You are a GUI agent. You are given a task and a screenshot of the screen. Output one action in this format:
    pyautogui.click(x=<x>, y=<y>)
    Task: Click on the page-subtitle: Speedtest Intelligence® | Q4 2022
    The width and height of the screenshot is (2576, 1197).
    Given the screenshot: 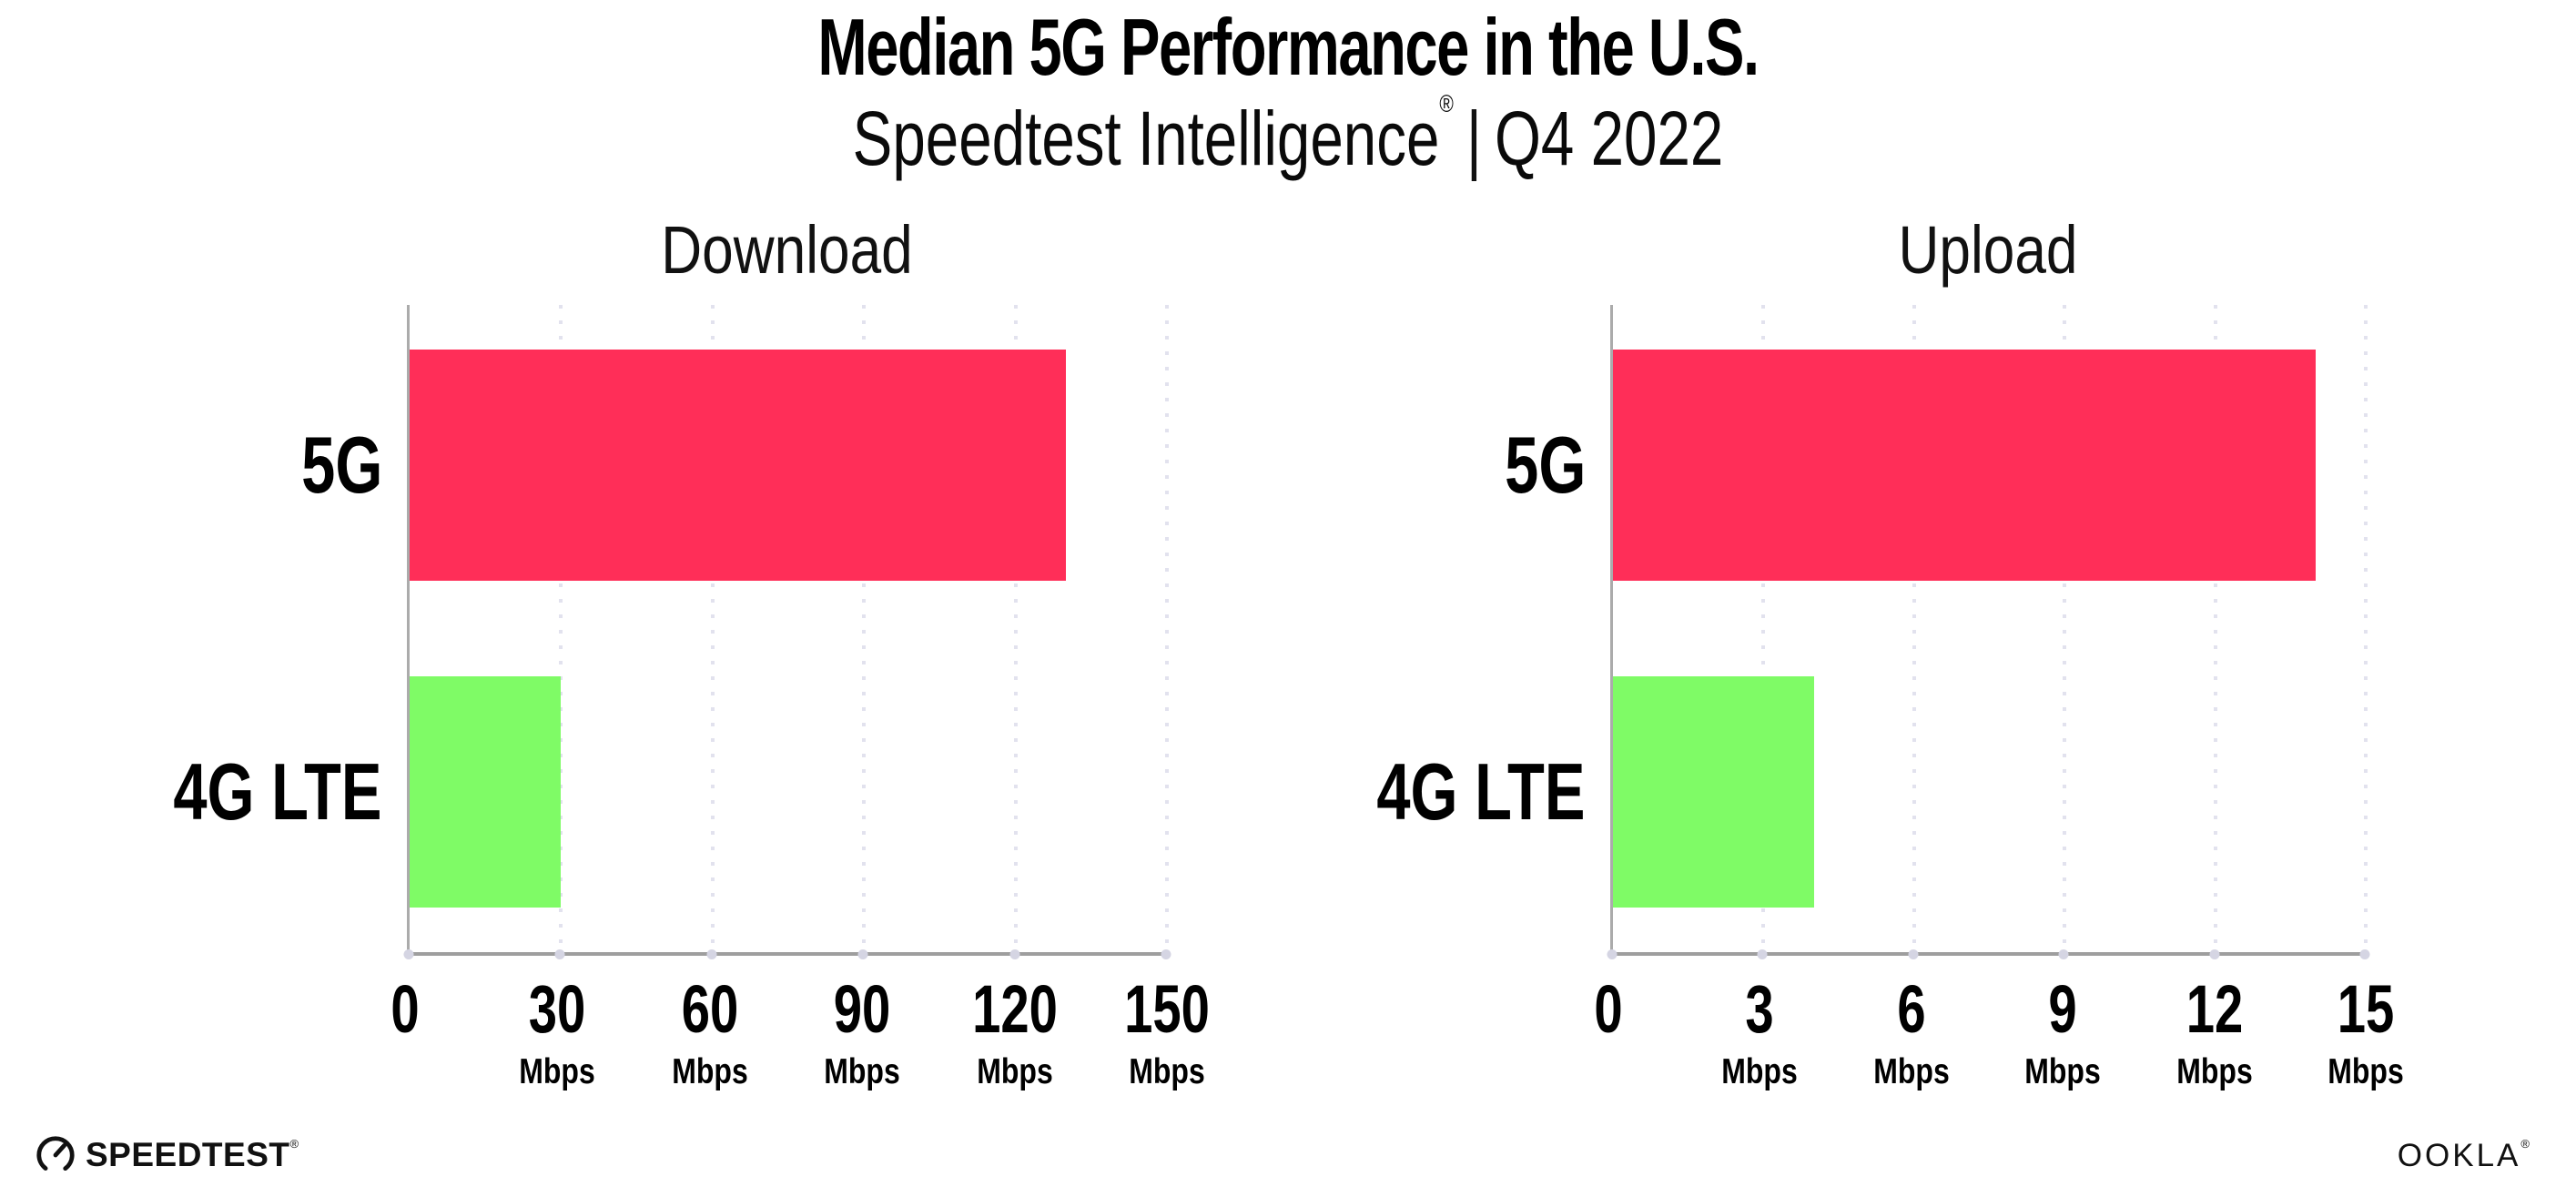 What is the action you would take?
    pyautogui.click(x=1287, y=136)
    